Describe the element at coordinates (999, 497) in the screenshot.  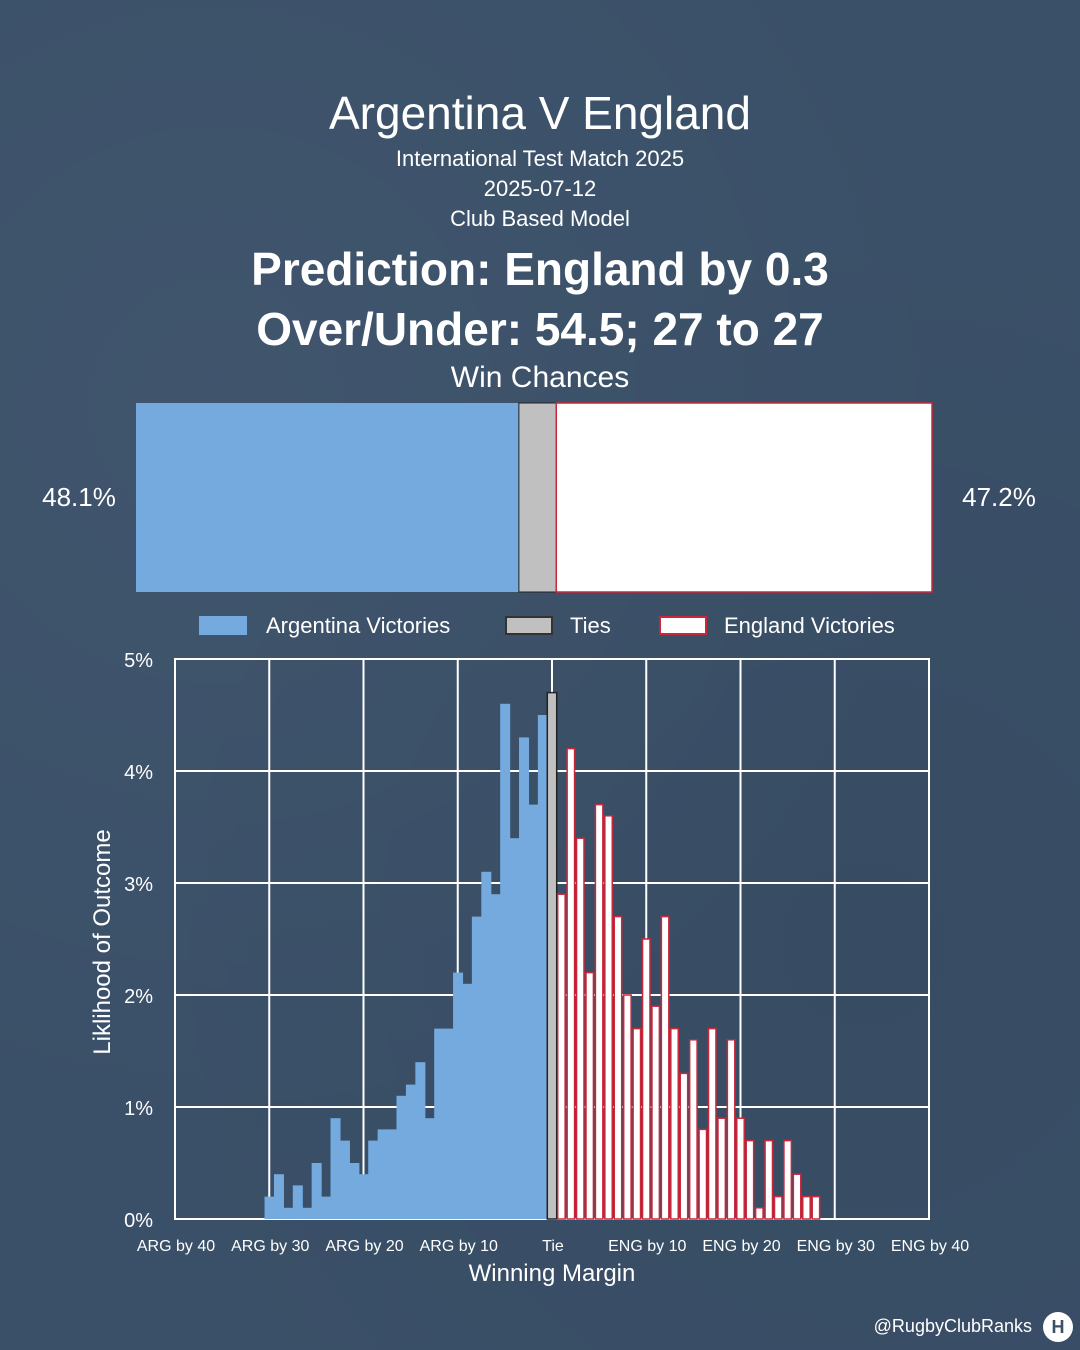
I see `england-win-pct: 47.2%` at that location.